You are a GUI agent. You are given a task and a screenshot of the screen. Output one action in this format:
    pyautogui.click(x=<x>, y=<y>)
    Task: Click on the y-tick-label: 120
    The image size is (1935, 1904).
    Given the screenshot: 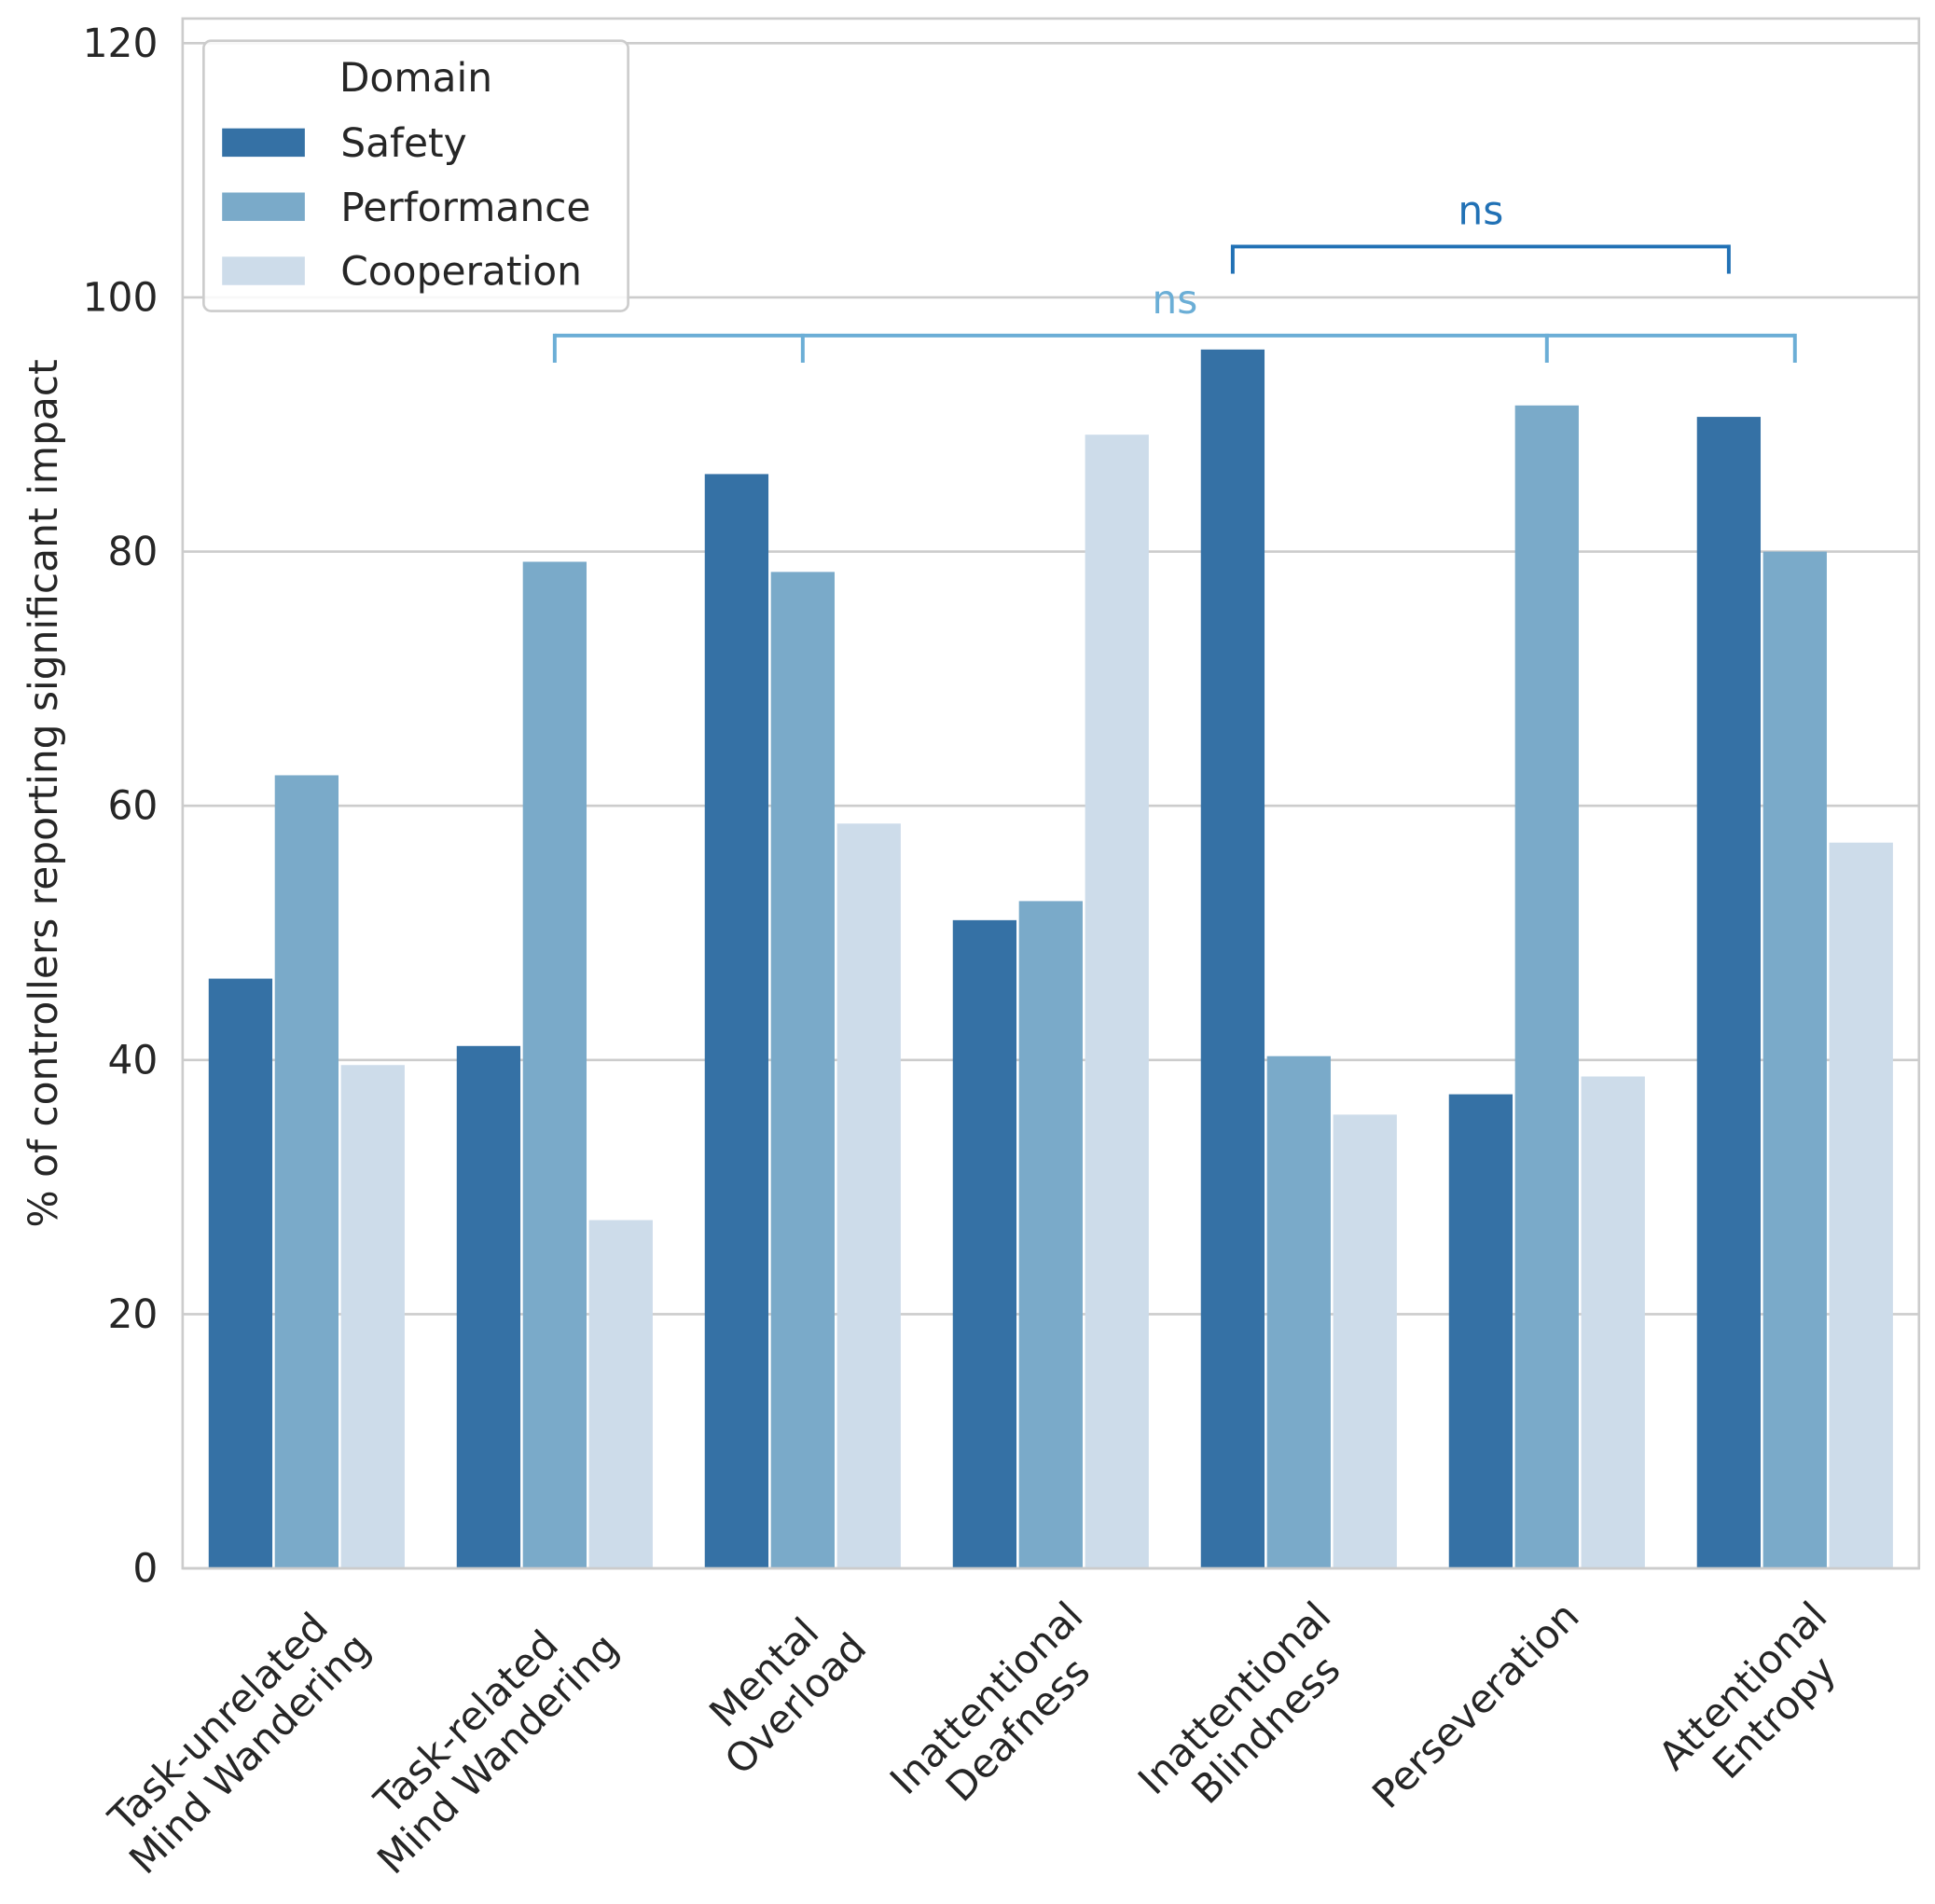 What is the action you would take?
    pyautogui.click(x=121, y=43)
    